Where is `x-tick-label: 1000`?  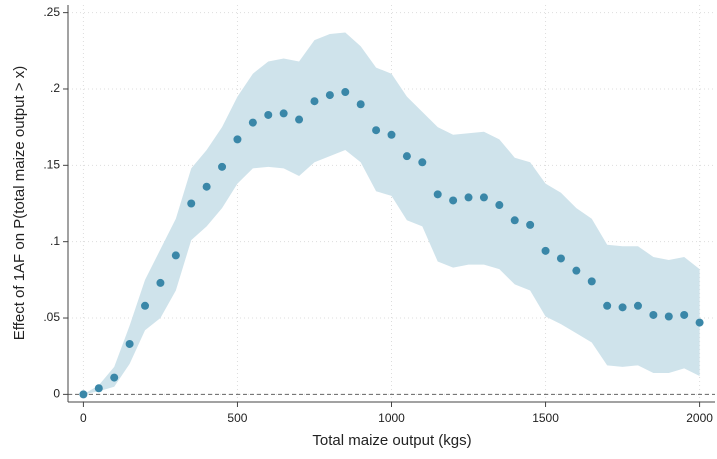 x-tick-label: 1000 is located at coordinates (391, 418).